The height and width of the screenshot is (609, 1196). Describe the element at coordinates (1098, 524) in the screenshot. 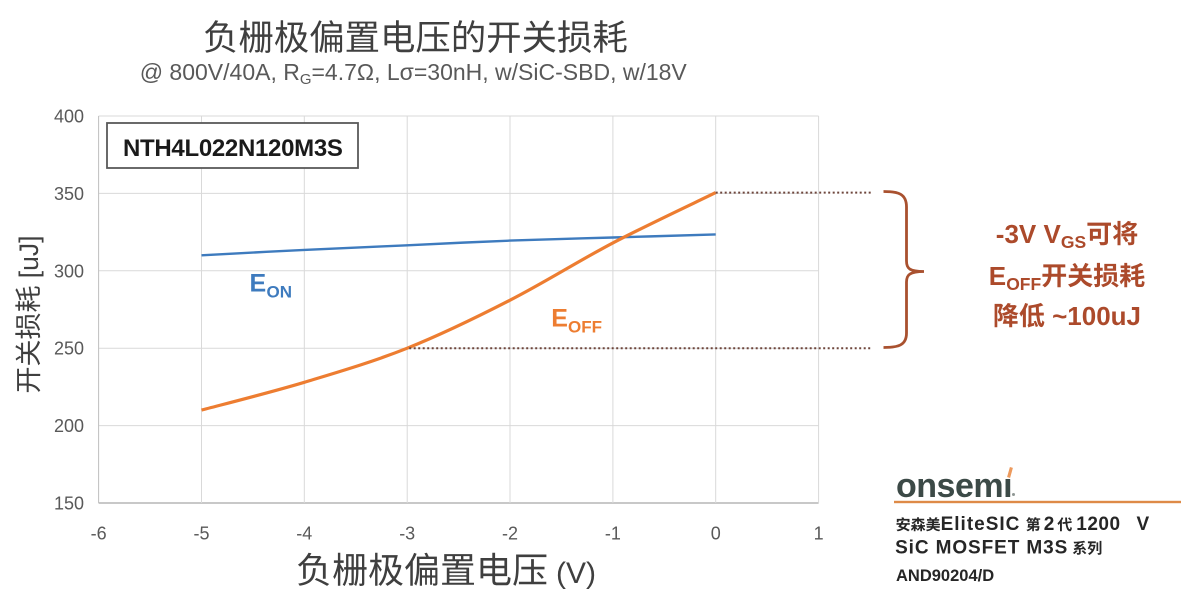

I see `svg-text: 1200` at that location.